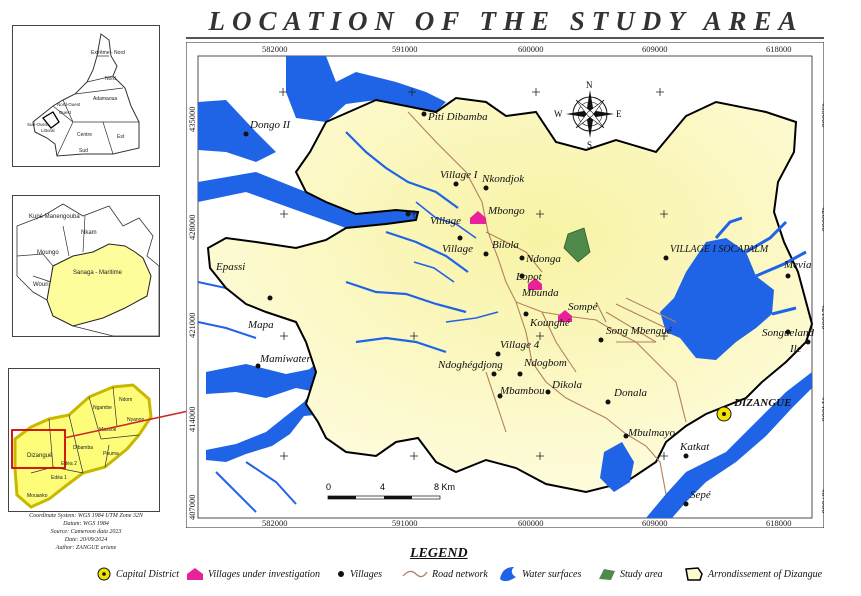  What do you see at coordinates (788, 333) in the screenshot?
I see `place-label: Songueland` at bounding box center [788, 333].